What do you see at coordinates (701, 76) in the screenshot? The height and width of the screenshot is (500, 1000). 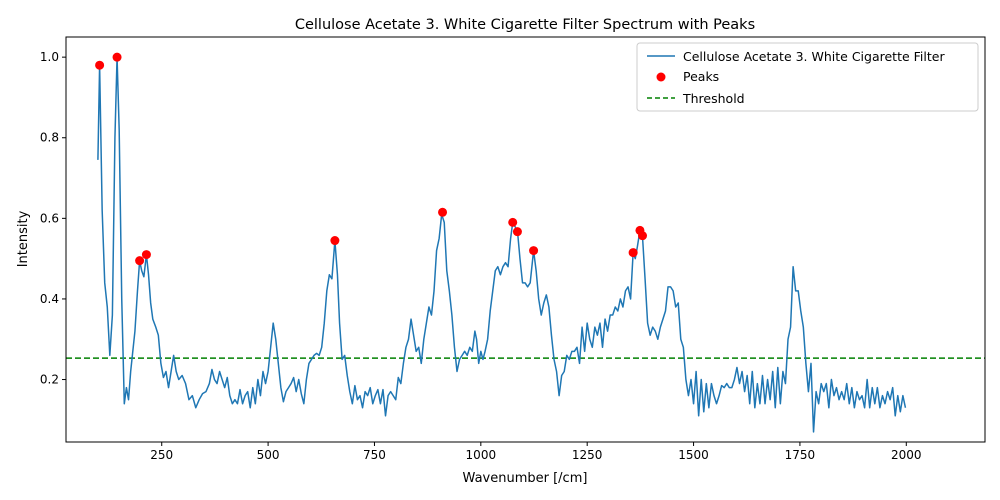 I see `legend-peaks-label: Peaks` at bounding box center [701, 76].